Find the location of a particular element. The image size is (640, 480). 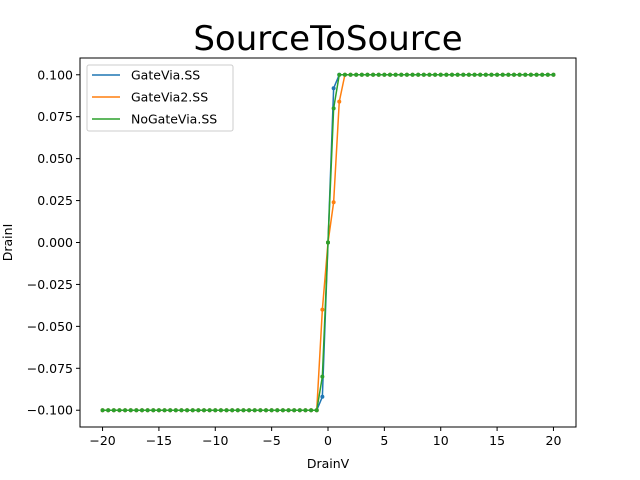

x-axis-label: DrainV is located at coordinates (328, 463).